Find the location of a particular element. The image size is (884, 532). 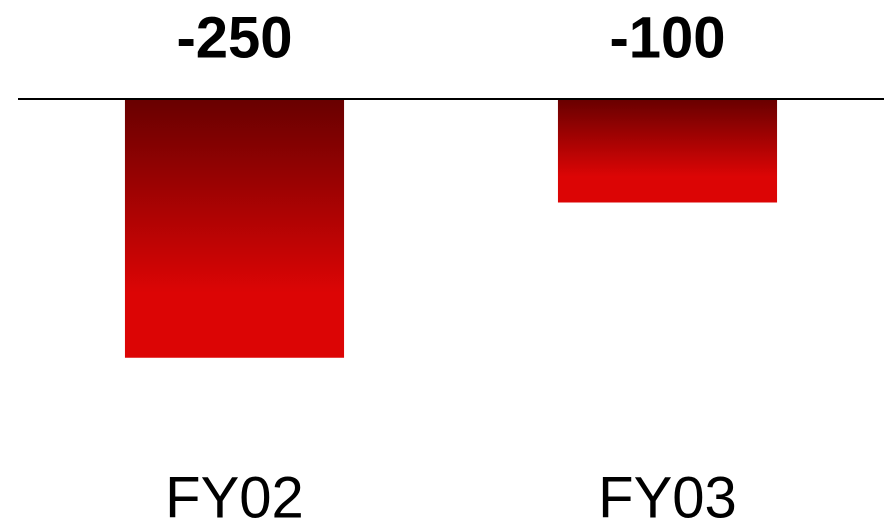

x-tick-label: FY03 is located at coordinates (667, 497).